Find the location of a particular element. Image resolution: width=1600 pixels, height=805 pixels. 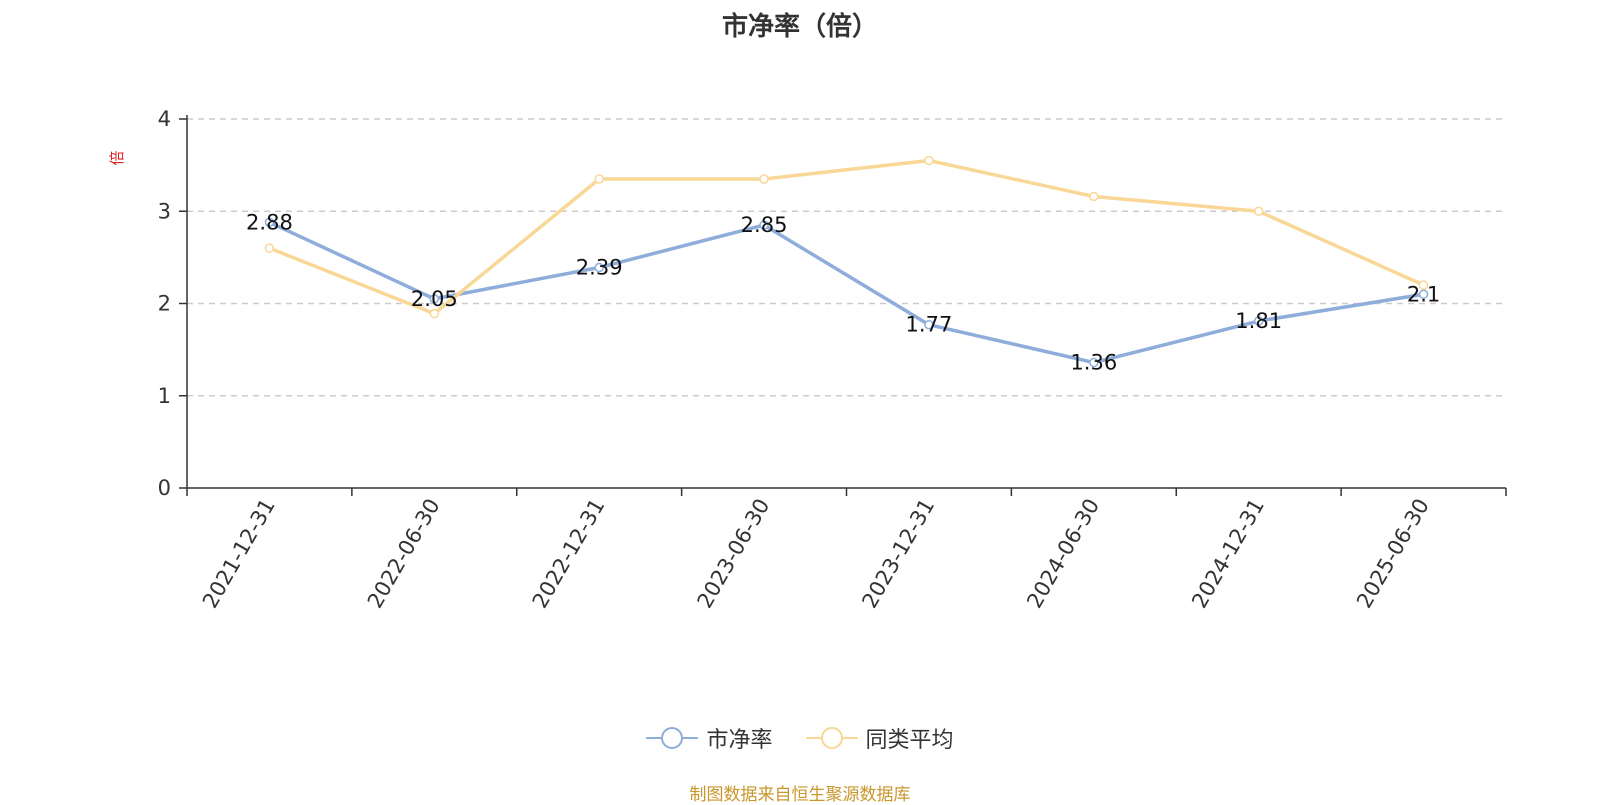

x-tick-label: 2022-06-30 is located at coordinates (404, 554).